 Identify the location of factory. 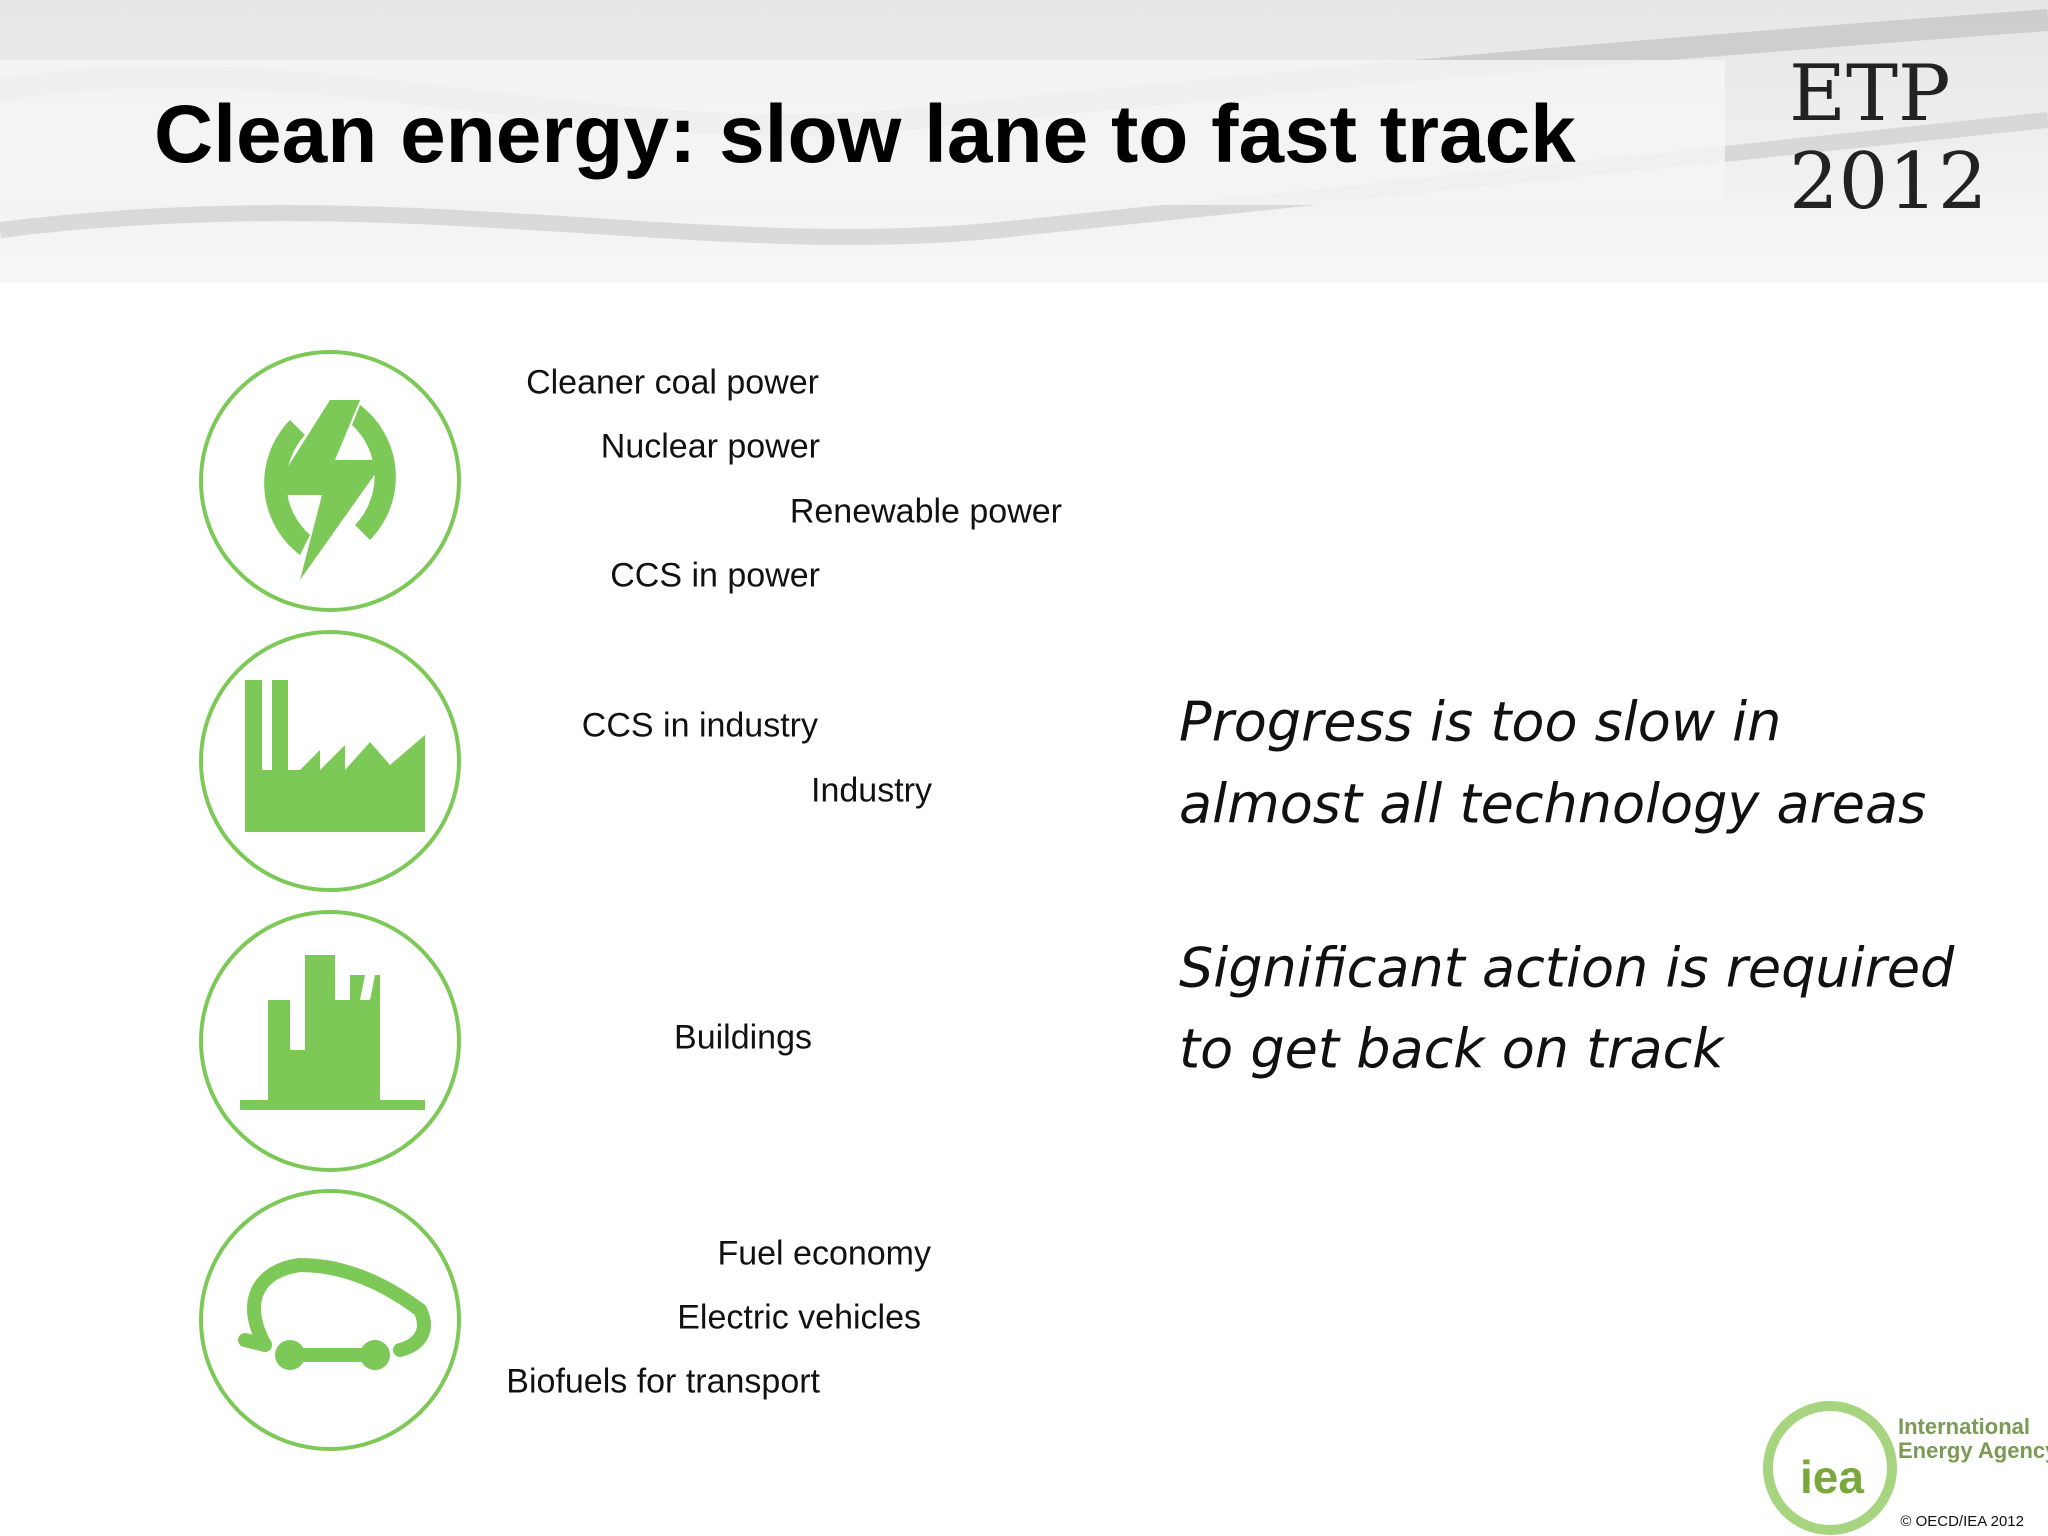
(335, 756).